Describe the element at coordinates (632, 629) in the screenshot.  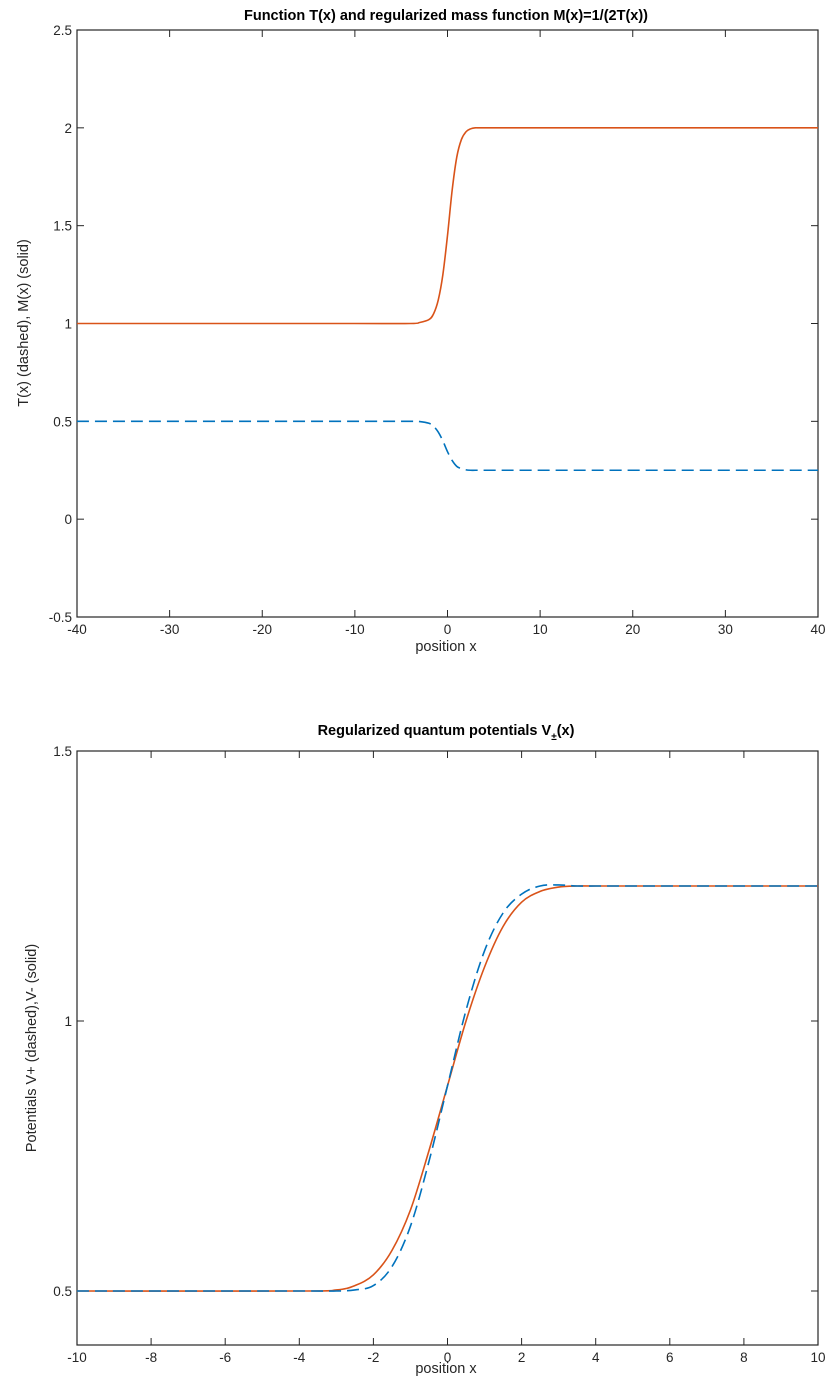
I see `chart-top-xtick-label: 20` at that location.